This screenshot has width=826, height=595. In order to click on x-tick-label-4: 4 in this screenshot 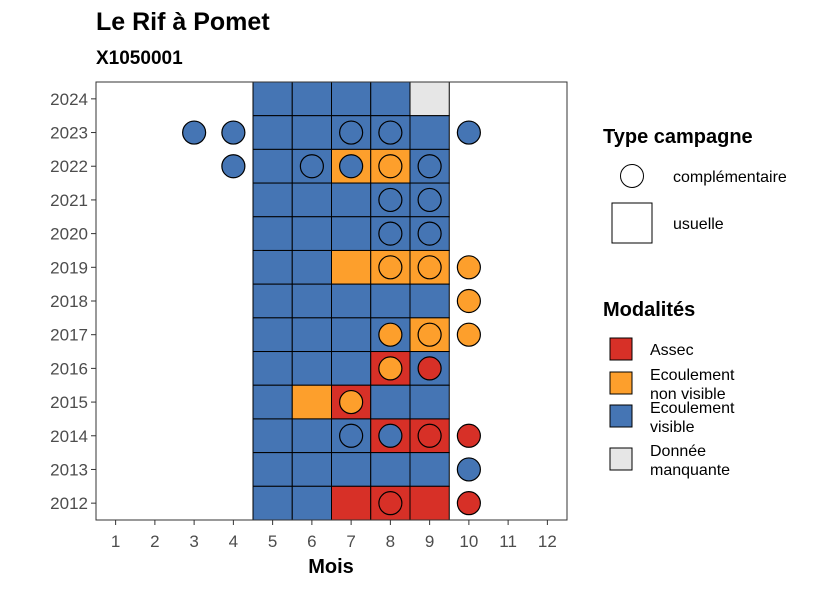, I will do `click(233, 541)`.